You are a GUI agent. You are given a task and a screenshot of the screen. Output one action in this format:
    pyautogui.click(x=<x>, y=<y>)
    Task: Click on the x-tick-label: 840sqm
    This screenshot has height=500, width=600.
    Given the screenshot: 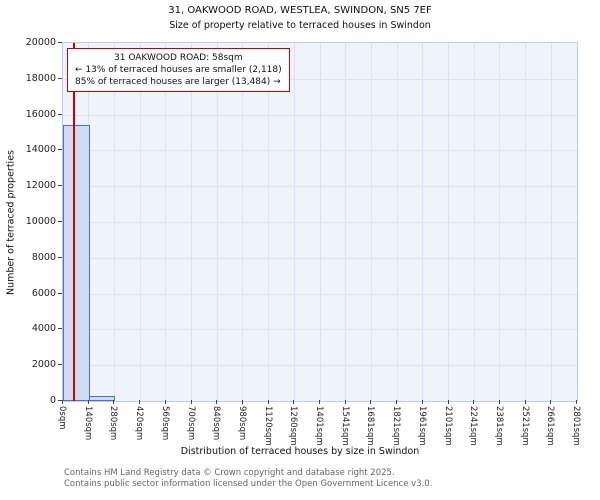 What is the action you would take?
    pyautogui.click(x=216, y=423)
    